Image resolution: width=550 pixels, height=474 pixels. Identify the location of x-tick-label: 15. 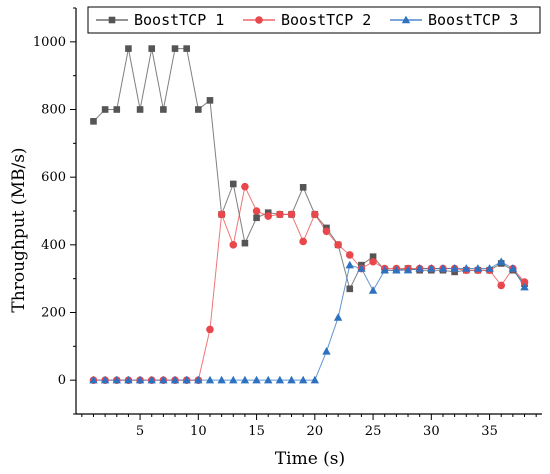
(256, 431).